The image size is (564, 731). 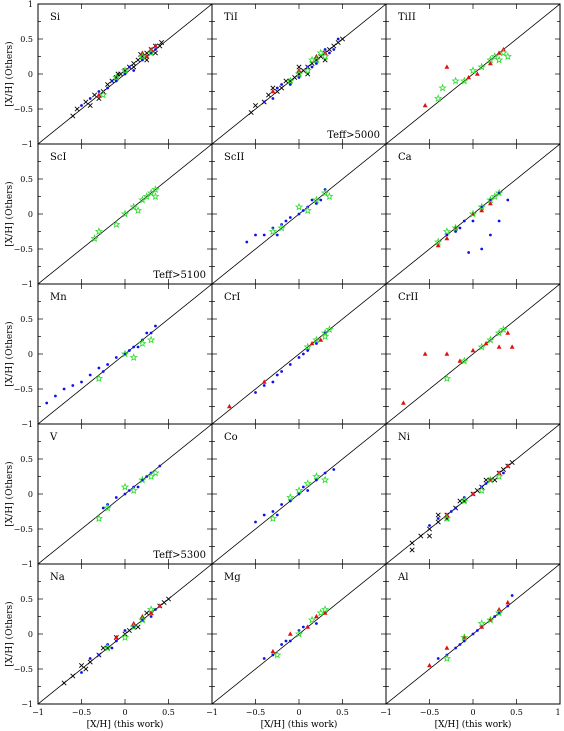 What do you see at coordinates (299, 214) in the screenshot?
I see `panel-scii: ScII` at bounding box center [299, 214].